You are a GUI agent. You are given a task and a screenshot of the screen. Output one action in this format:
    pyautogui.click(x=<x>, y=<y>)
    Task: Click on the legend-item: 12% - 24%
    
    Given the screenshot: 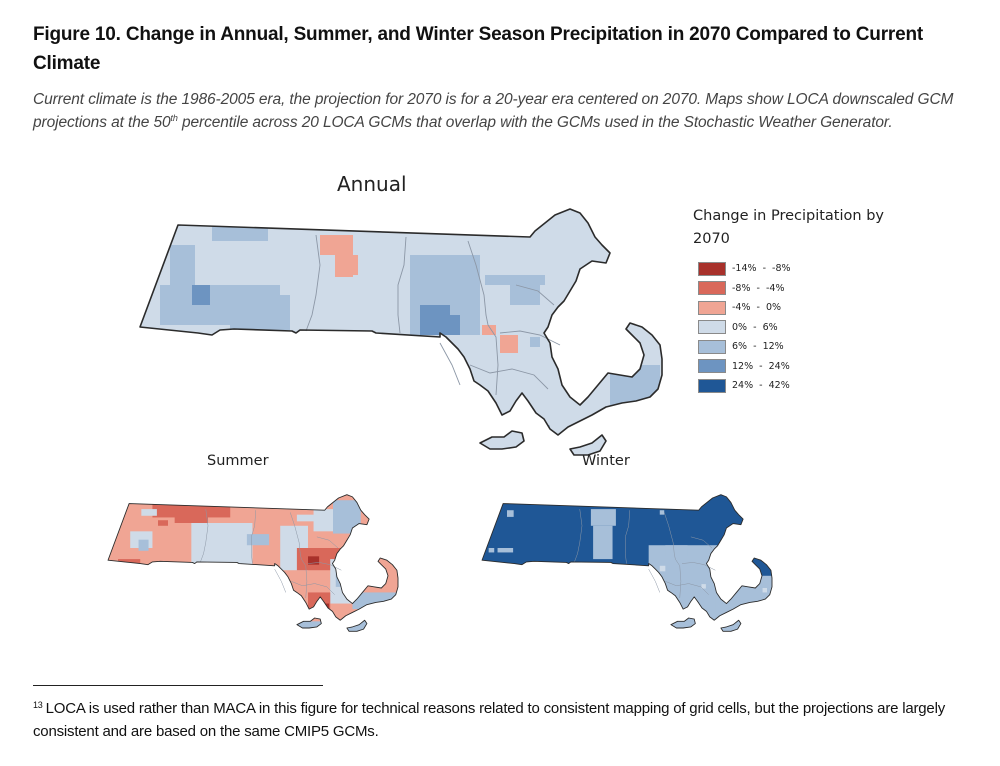 What is the action you would take?
    pyautogui.click(x=803, y=367)
    